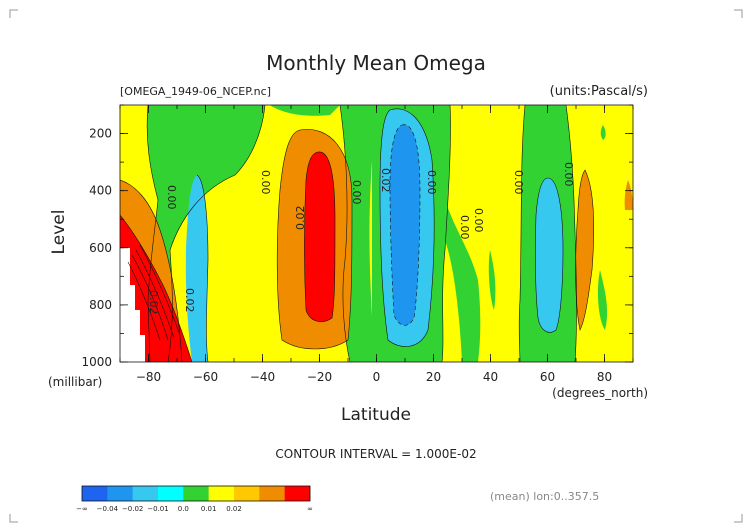 This screenshot has width=752, height=532. What do you see at coordinates (262, 377) in the screenshot?
I see `x-tick-label: −40` at bounding box center [262, 377].